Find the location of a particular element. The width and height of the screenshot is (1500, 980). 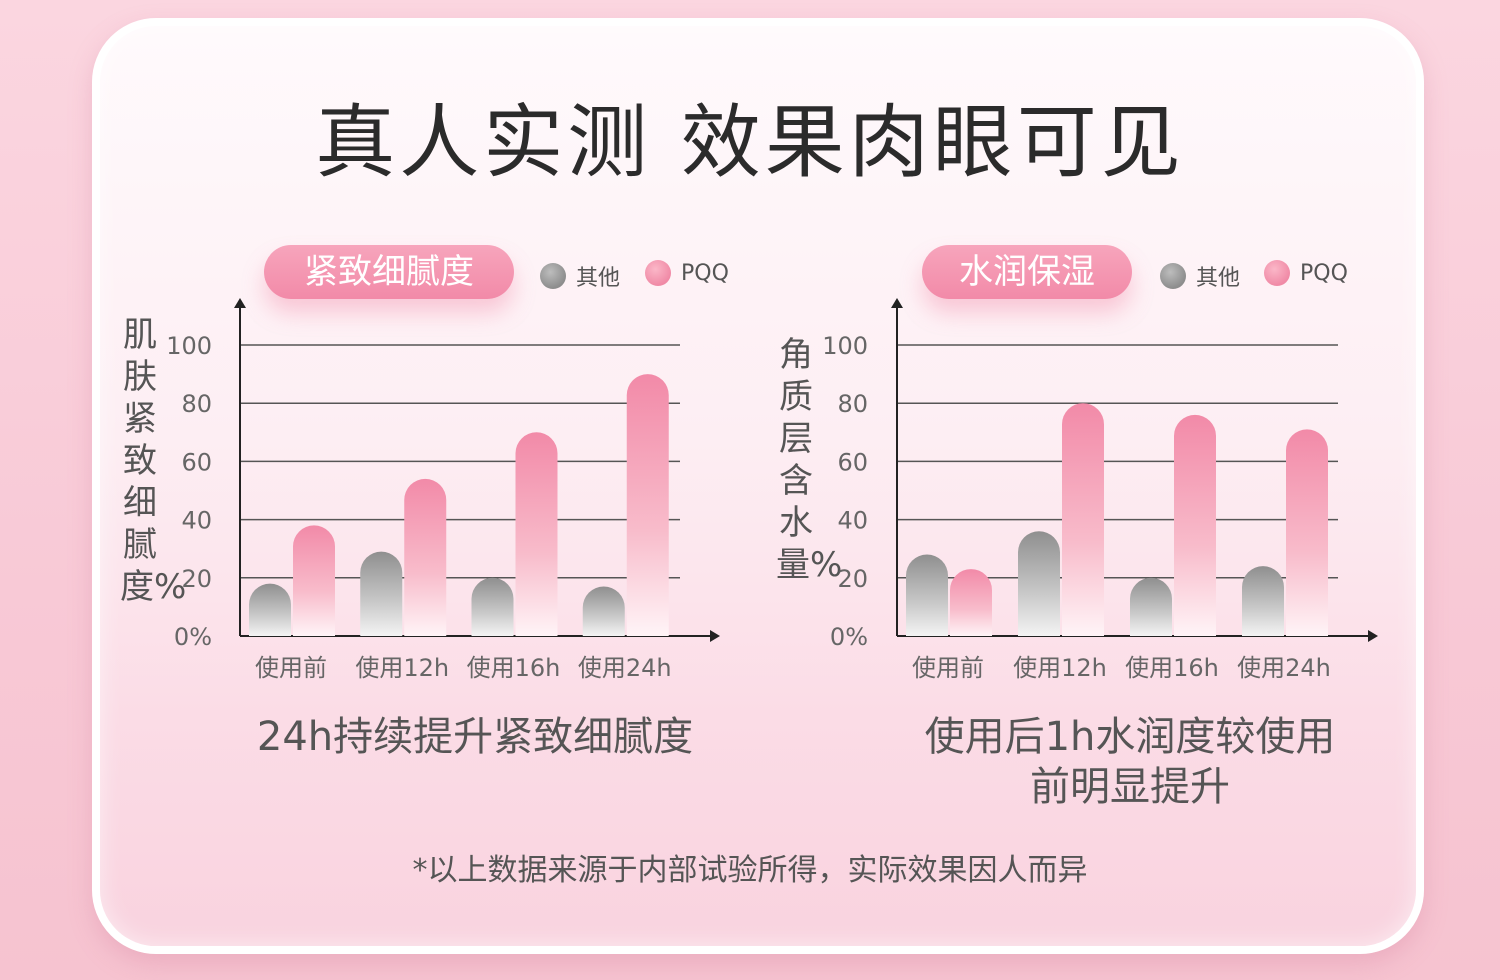

chart-1-plot: 0% 20 40 60 80 100 使用前 使用12h 使用16h 使用24h is located at coordinates (443, 490).